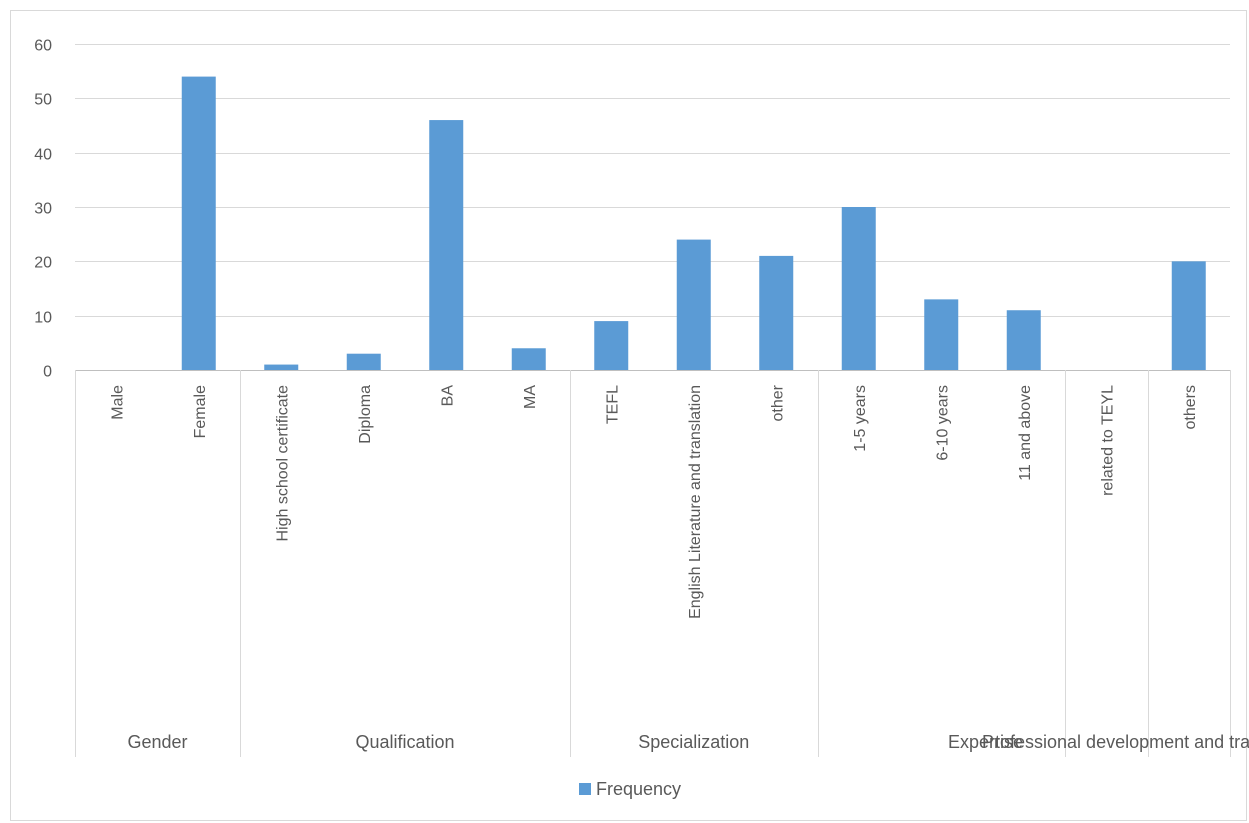 The height and width of the screenshot is (823, 1249). I want to click on y-axis-tick-labels: 0 10 20 30 40 50 60, so click(43, 209).